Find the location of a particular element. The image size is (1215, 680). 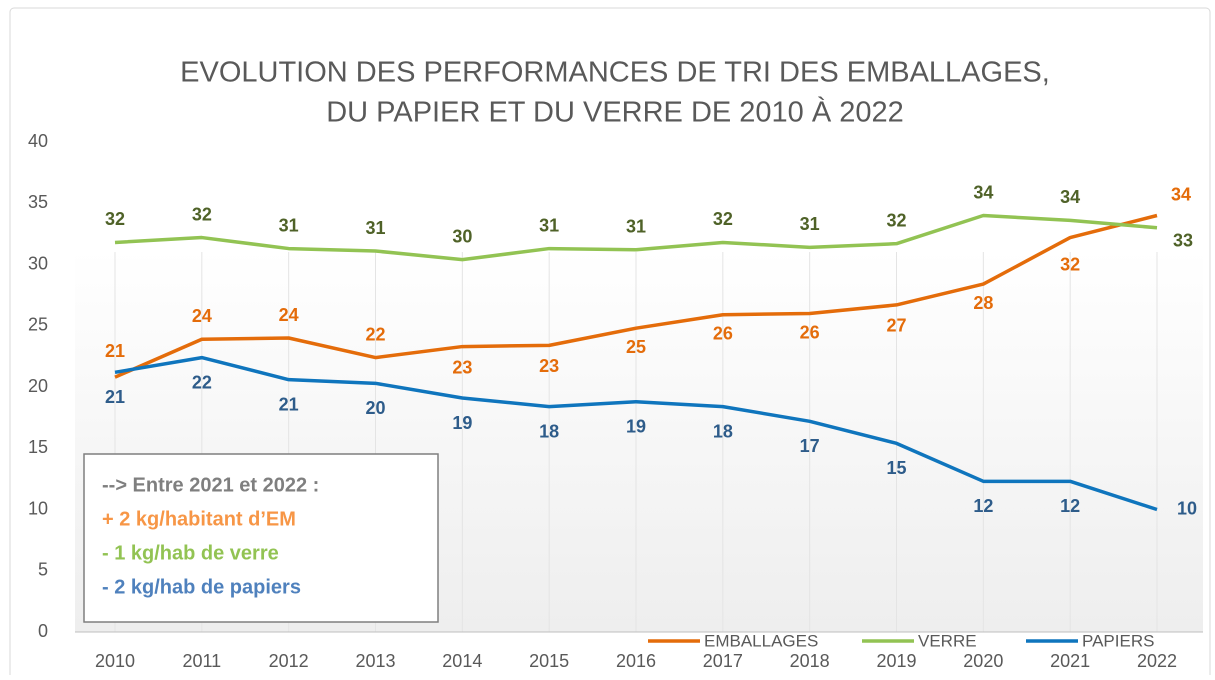

annotation-text: --> Entre 2021 et 2022 : is located at coordinates (210, 485).